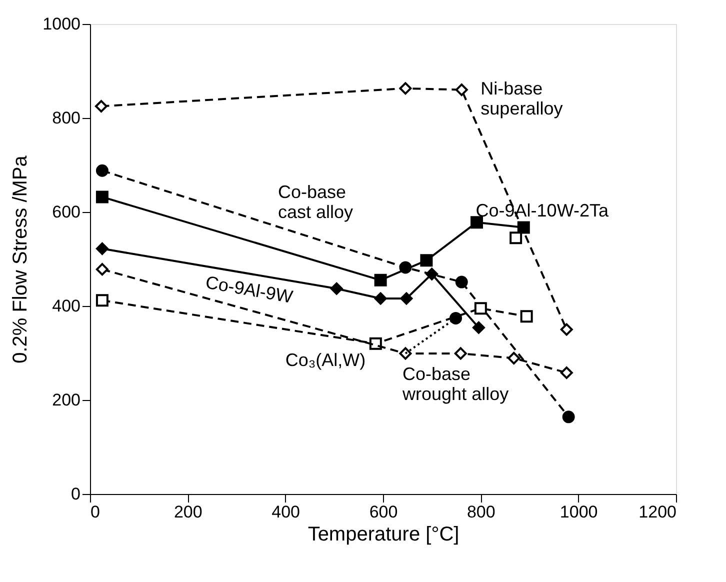 This screenshot has width=726, height=582. Describe the element at coordinates (249, 290) in the screenshot. I see `text: Co-9Al-9W` at that location.